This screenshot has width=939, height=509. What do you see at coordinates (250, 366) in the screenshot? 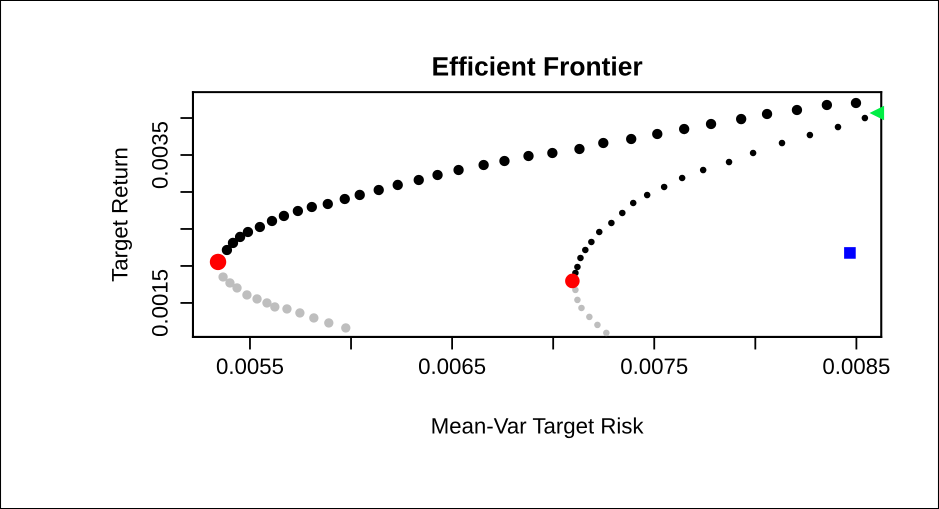
I see `x-tick-label: 0.0055` at bounding box center [250, 366].